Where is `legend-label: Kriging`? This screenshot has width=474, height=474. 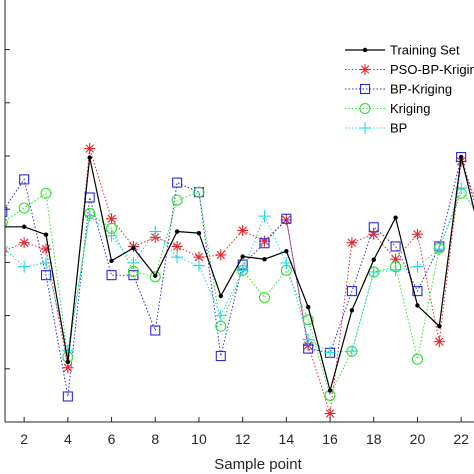 legend-label: Kriging is located at coordinates (410, 108).